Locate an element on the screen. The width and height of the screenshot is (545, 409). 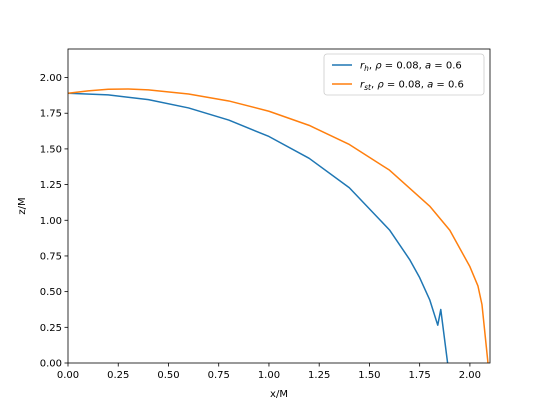
y-tick-label: 0.50 is located at coordinates (51, 292).